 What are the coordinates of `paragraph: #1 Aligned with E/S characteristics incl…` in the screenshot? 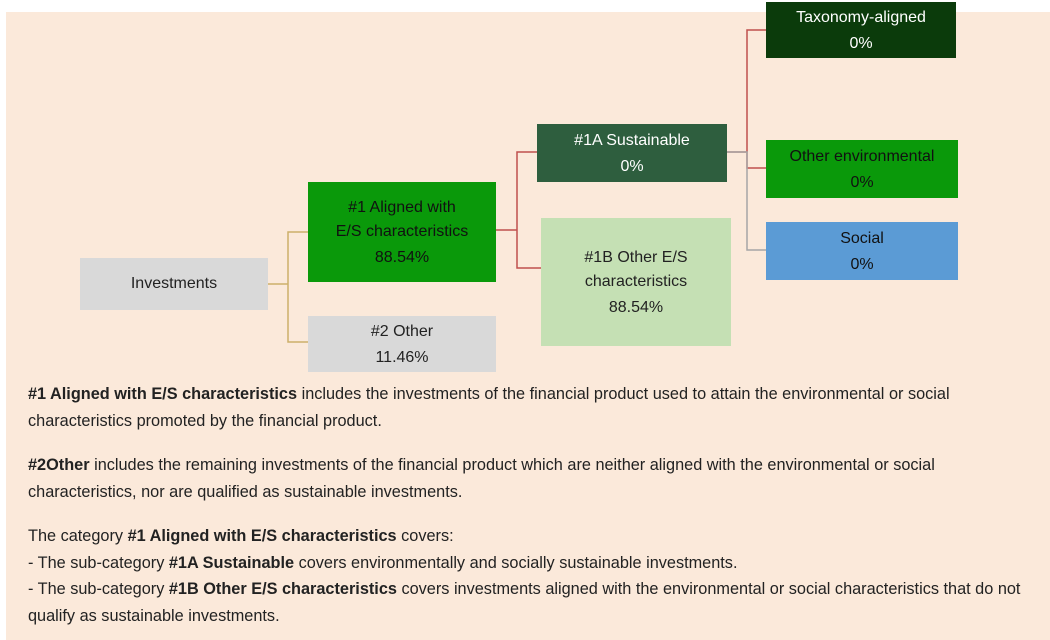 It's located at (534, 407).